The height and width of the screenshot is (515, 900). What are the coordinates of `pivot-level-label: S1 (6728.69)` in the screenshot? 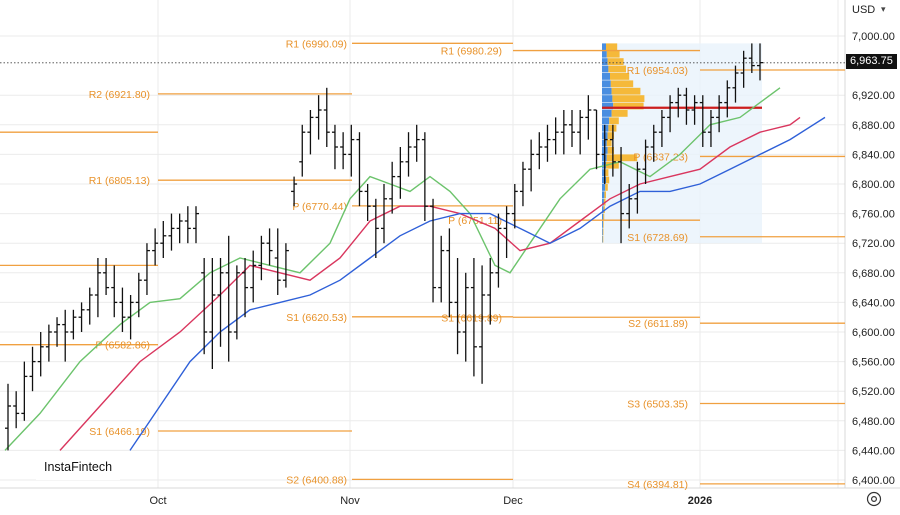 It's located at (657, 238).